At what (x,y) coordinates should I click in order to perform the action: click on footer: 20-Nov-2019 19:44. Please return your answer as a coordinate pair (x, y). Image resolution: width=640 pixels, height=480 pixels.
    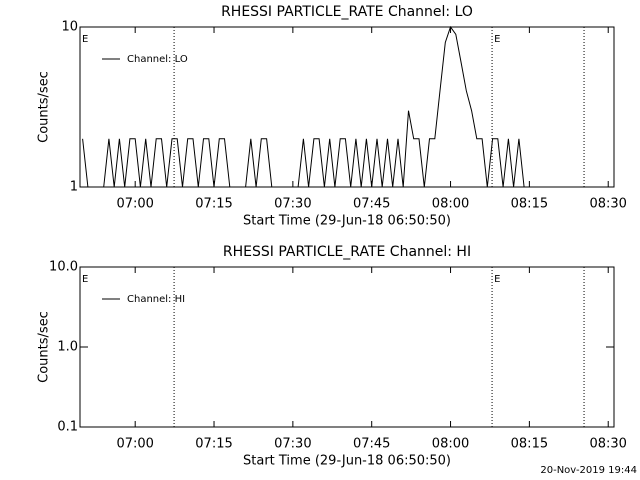
    Looking at the image, I should click on (588, 470).